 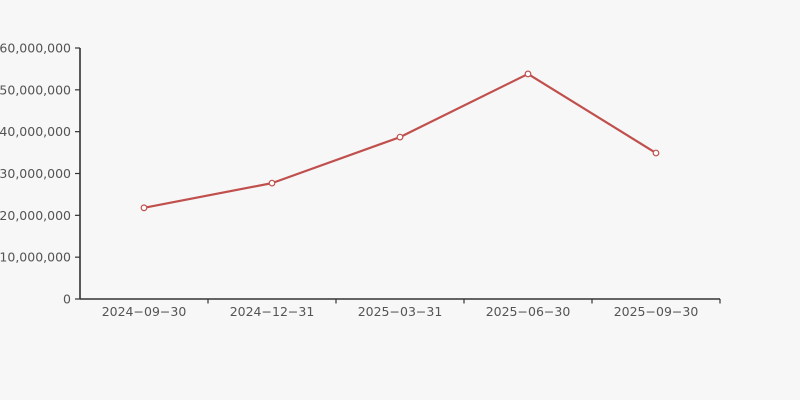 What do you see at coordinates (35, 173) in the screenshot?
I see `y-tick-label: 30,000,000` at bounding box center [35, 173].